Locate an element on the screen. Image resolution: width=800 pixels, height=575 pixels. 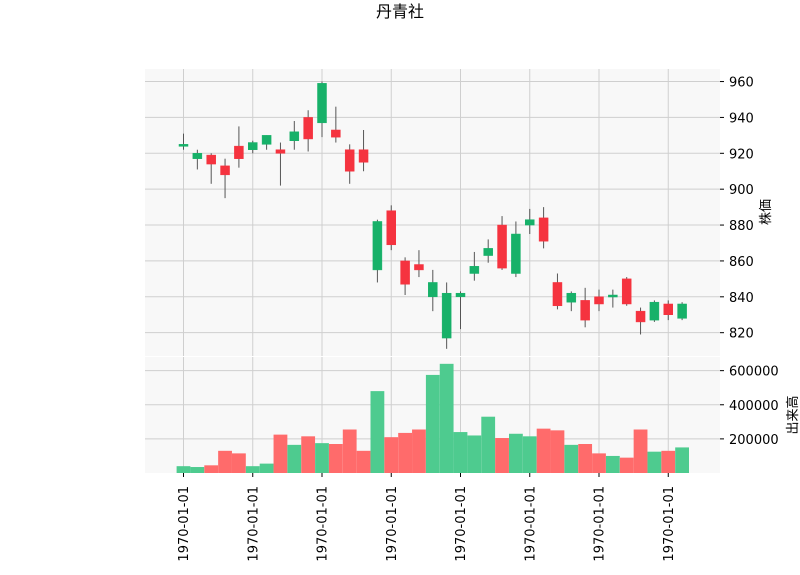
price-tick-label: 880 is located at coordinates (741, 226).